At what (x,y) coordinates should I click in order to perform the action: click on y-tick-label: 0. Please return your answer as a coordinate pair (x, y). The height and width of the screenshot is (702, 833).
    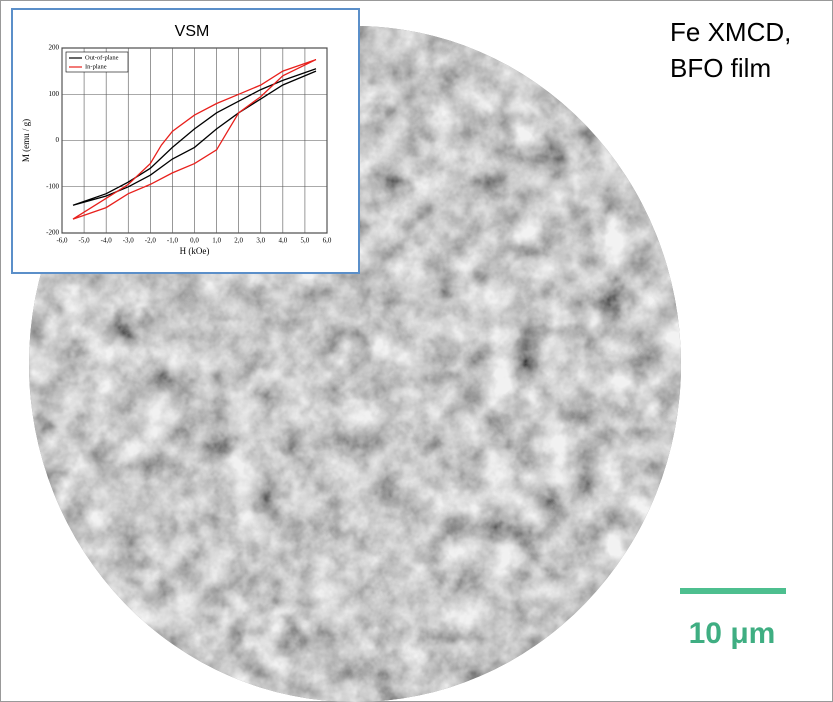
    Looking at the image, I should click on (58, 140).